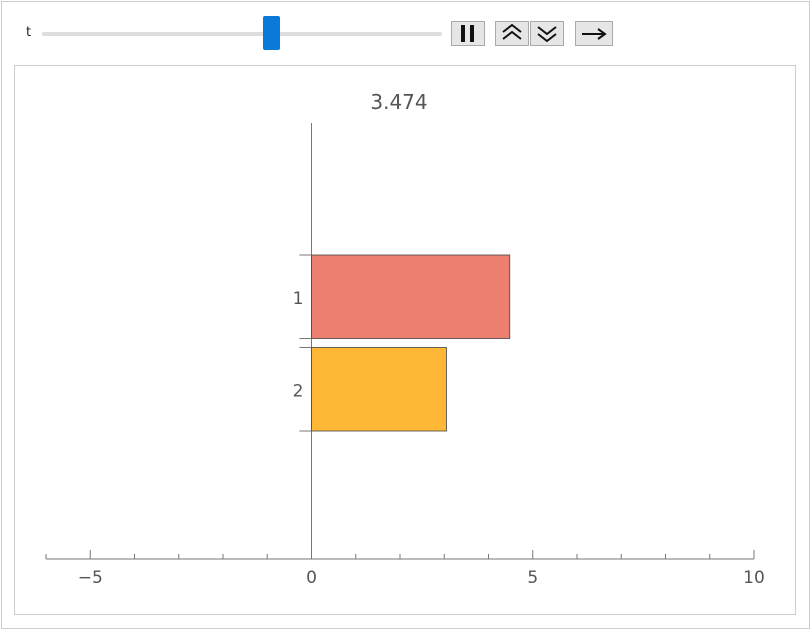 This screenshot has height=636, width=812. What do you see at coordinates (311, 578) in the screenshot?
I see `x-tick-label: 0` at bounding box center [311, 578].